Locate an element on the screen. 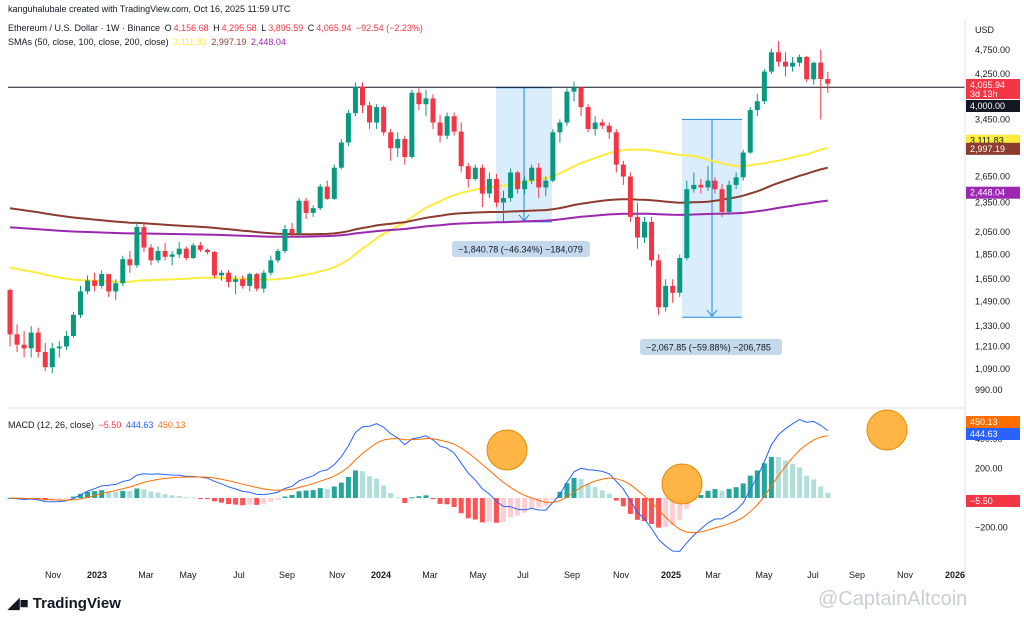 This screenshot has width=1024, height=624. macd-signal-line is located at coordinates (418, 484).